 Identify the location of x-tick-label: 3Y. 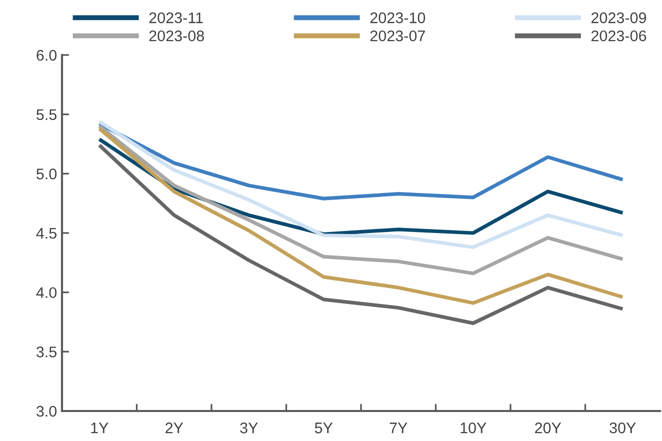
(249, 428).